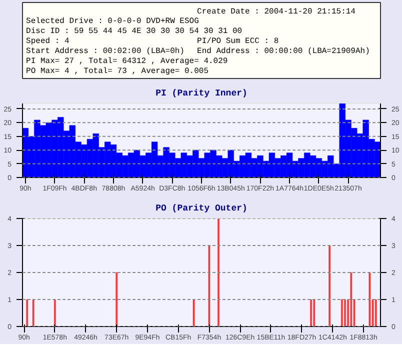 The image size is (402, 345). What do you see at coordinates (127, 61) in the screenshot?
I see `text: PI Max= 27 , Total= 64312 , Average= 4.029` at bounding box center [127, 61].